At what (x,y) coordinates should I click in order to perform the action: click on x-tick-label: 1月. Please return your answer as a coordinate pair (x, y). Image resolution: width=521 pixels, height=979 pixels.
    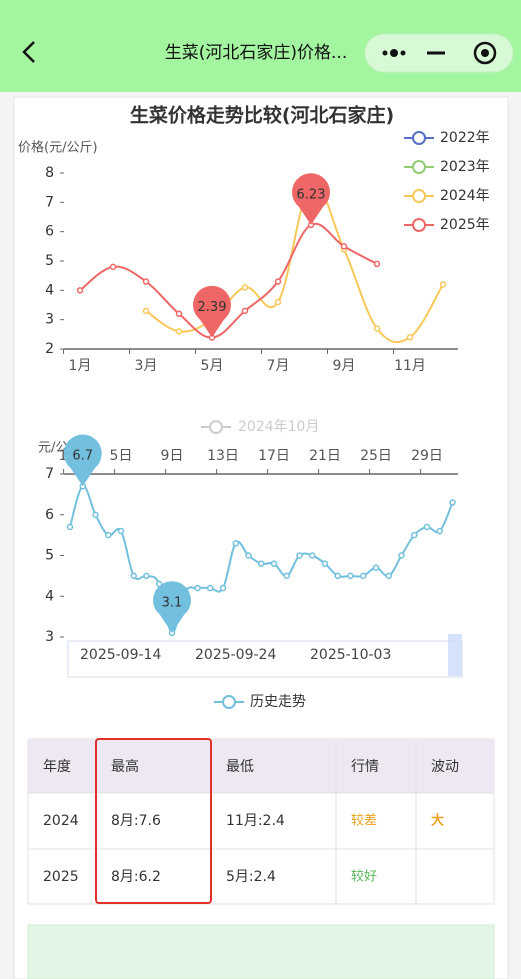
    Looking at the image, I should click on (80, 366).